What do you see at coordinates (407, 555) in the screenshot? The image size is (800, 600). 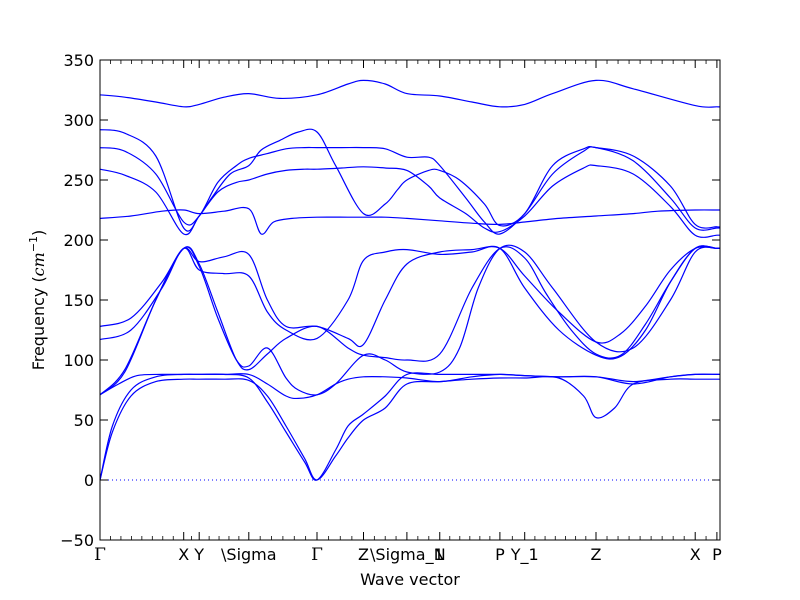 I see `x-tick-label-7: \Sigma_1` at bounding box center [407, 555].